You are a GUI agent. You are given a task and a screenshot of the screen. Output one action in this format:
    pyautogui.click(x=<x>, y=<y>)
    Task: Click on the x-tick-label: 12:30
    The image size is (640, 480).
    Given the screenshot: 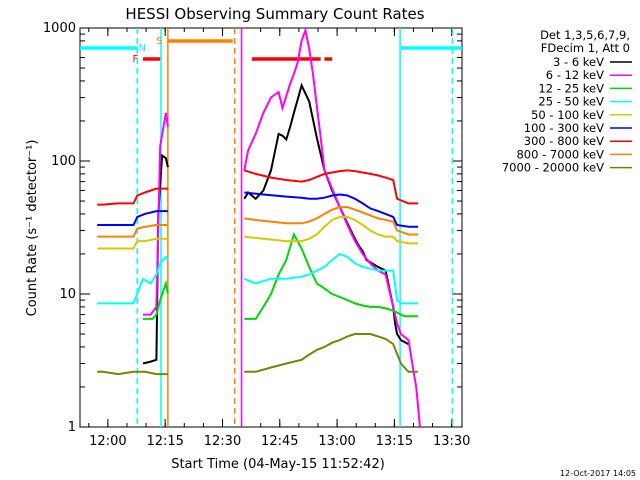 What is the action you would take?
    pyautogui.click(x=222, y=441)
    